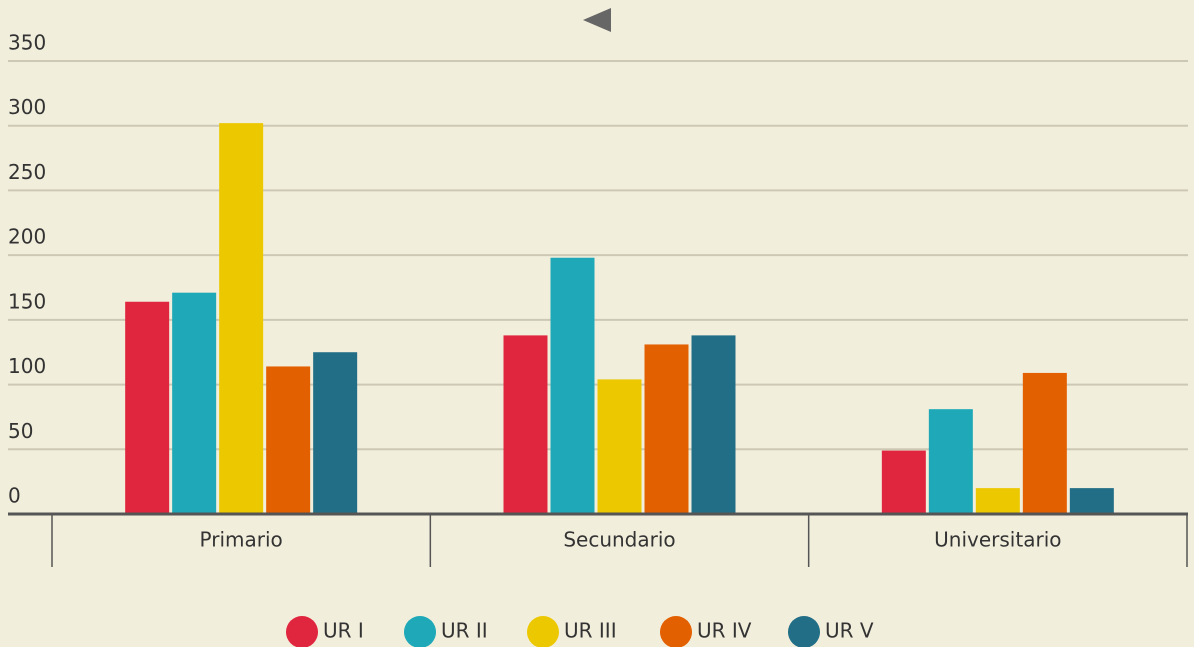 This screenshot has width=1194, height=647. Describe the element at coordinates (27, 172) in the screenshot. I see `y-tick-label: 250` at that location.